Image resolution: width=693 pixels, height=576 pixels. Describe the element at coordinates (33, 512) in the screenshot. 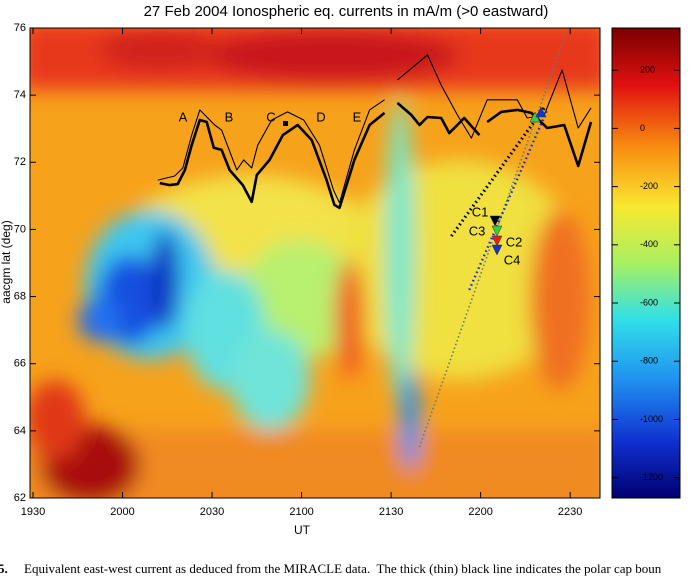

I see `x-tick-label: 1930` at that location.